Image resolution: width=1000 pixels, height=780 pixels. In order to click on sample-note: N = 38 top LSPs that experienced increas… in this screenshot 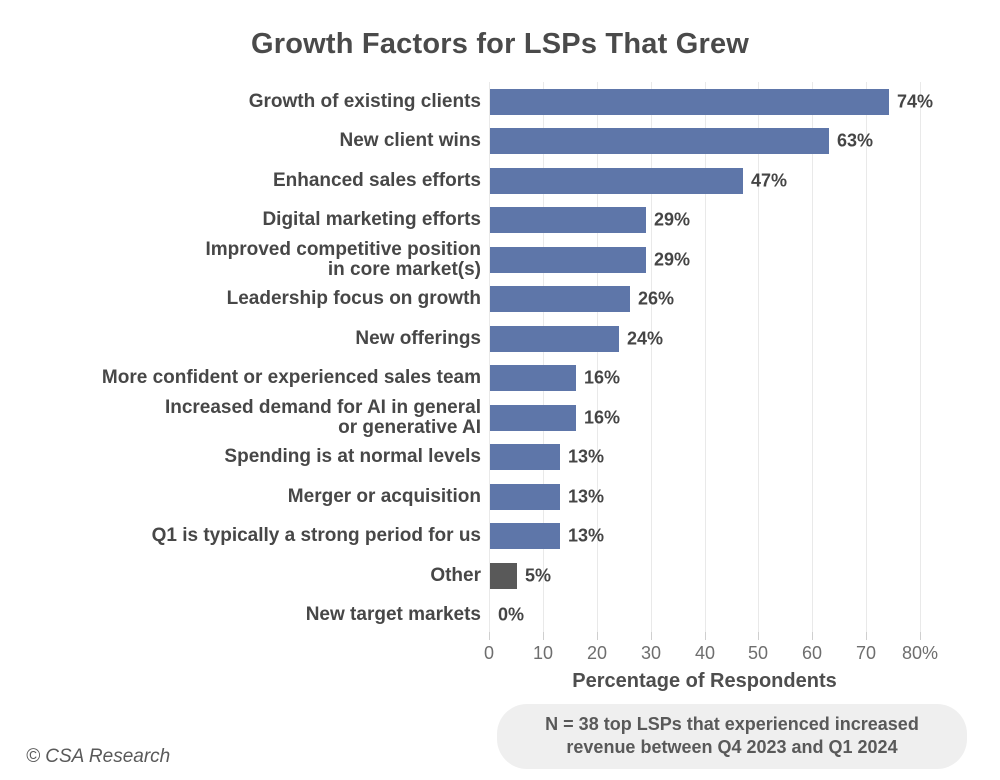, I will do `click(732, 736)`.